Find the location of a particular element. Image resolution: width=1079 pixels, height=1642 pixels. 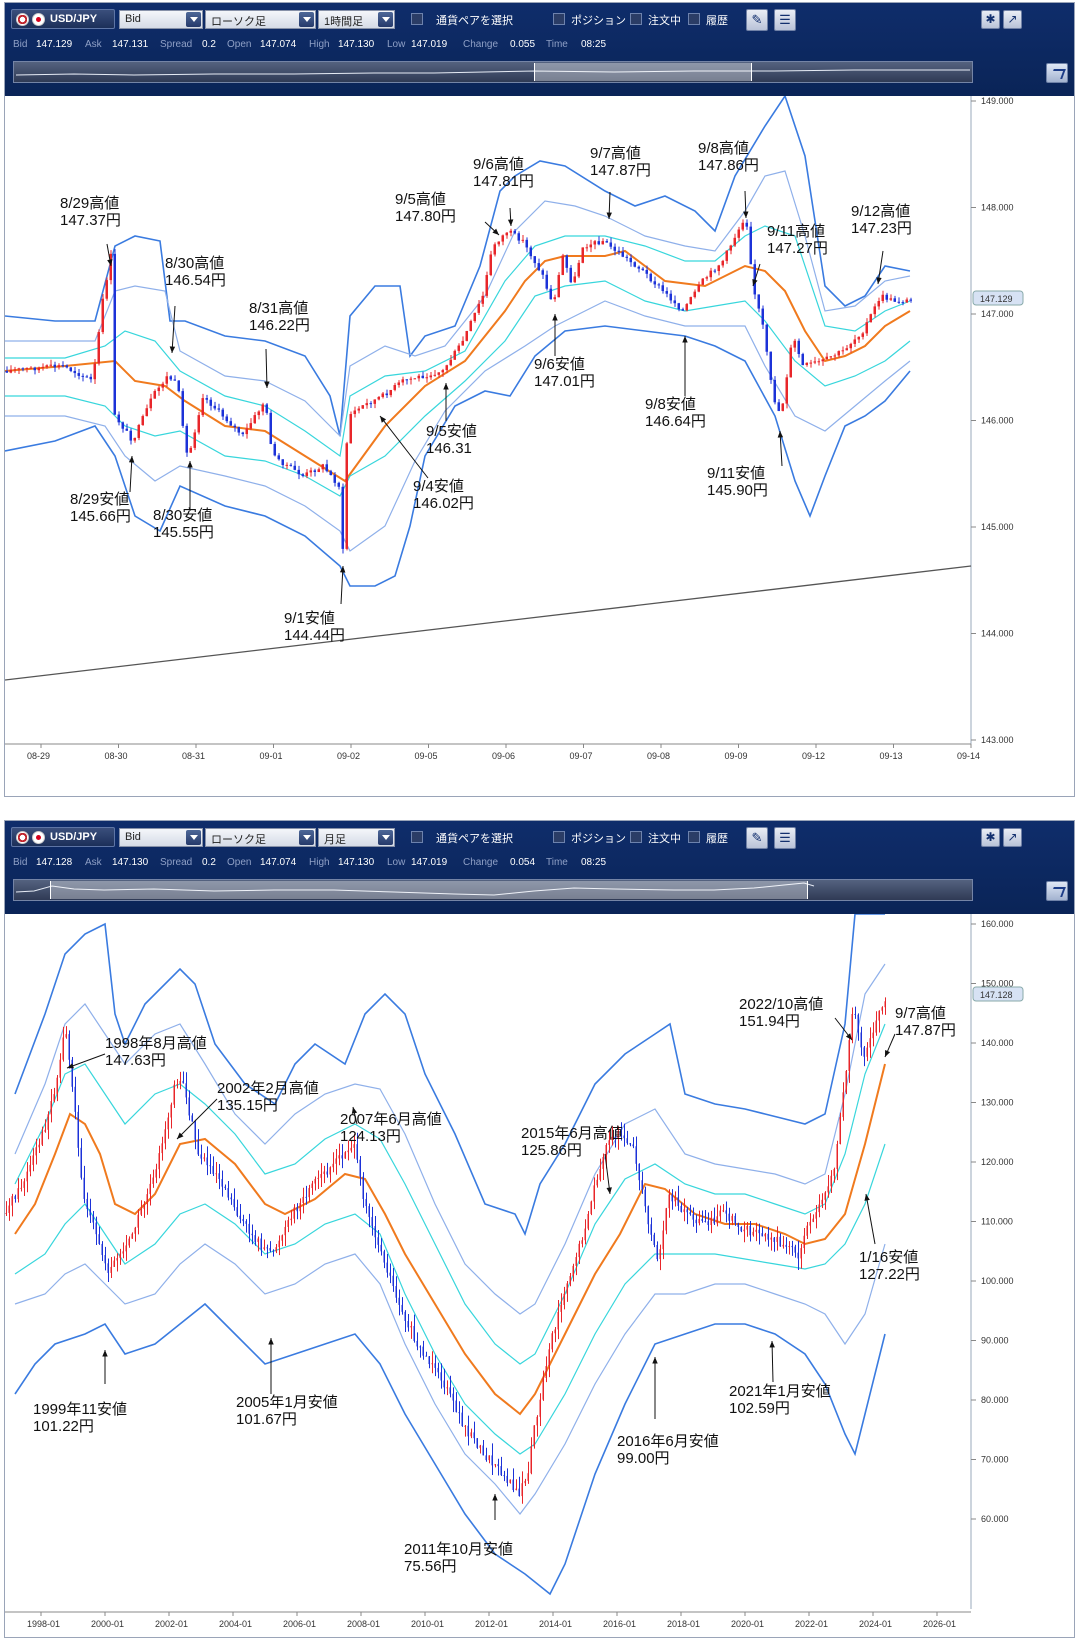

change-label: Change is located at coordinates (481, 44).